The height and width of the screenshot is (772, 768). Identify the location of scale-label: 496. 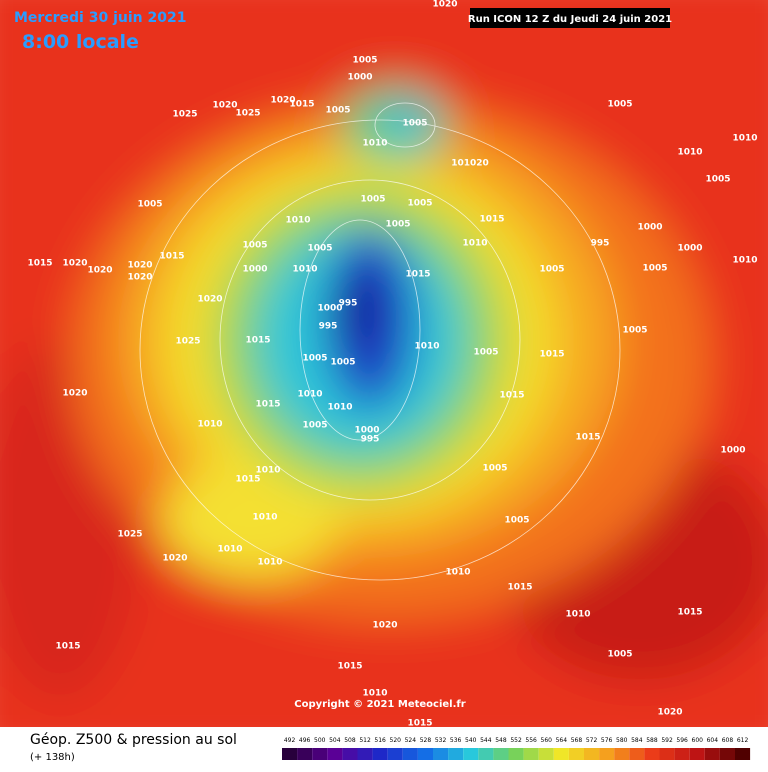
(305, 740).